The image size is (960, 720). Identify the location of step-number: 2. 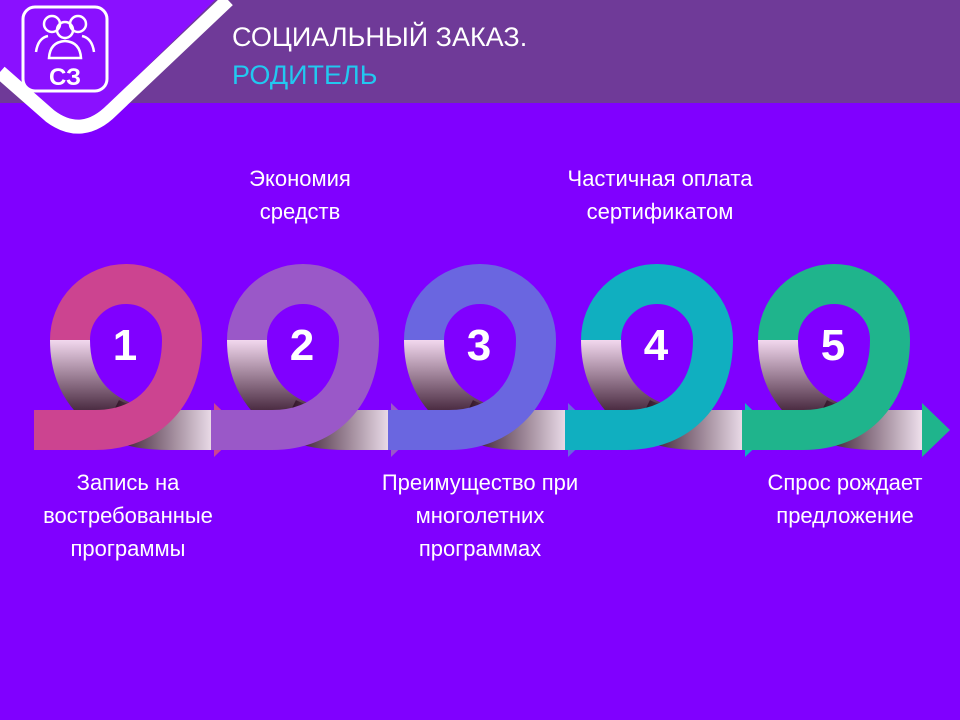
(302, 345).